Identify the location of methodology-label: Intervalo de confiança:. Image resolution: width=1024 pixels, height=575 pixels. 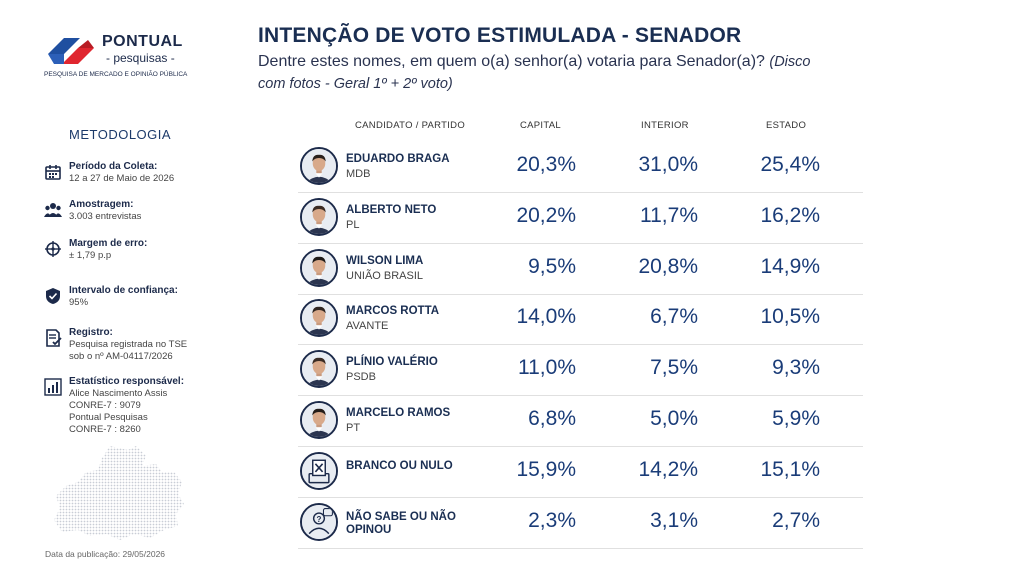
(123, 290).